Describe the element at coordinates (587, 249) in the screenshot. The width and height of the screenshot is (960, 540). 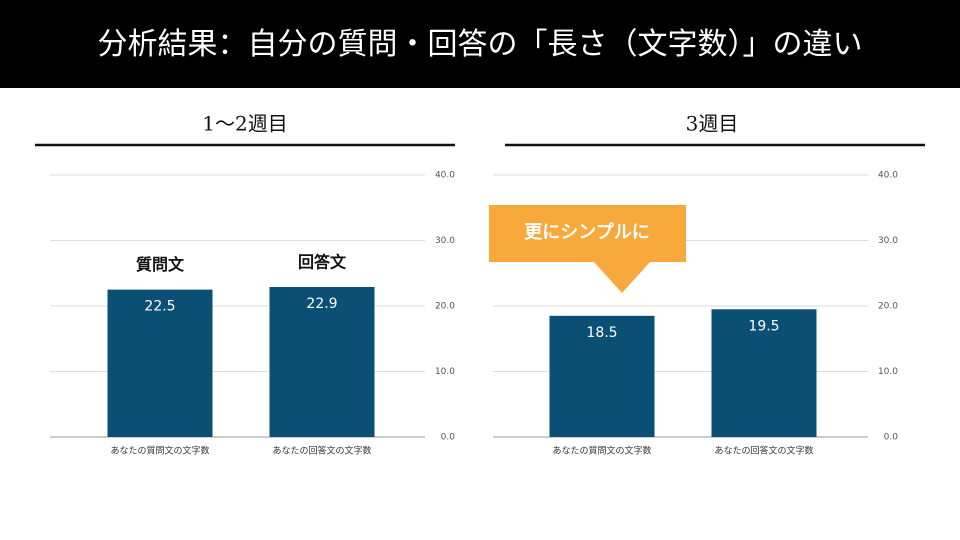
I see `callout-box` at that location.